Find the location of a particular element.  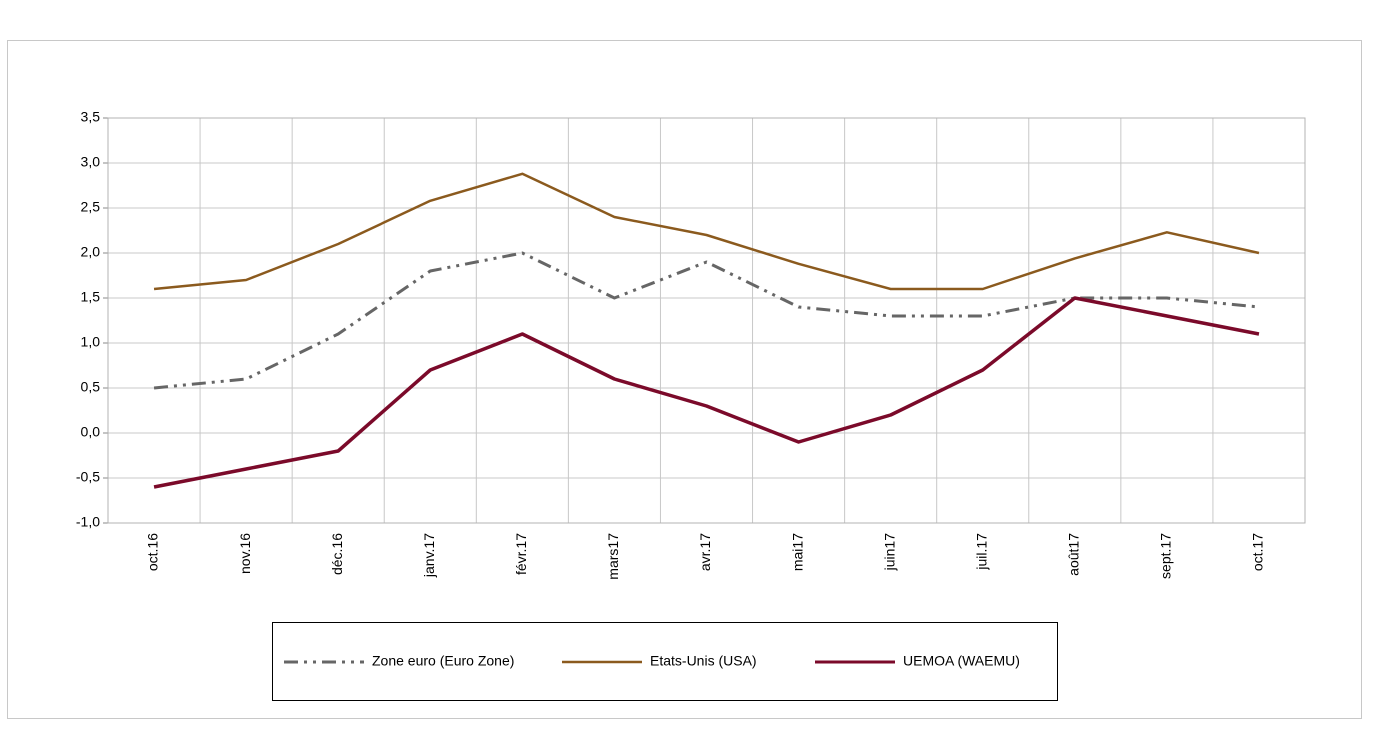

y-tick-label: 0,5 is located at coordinates (91, 387).